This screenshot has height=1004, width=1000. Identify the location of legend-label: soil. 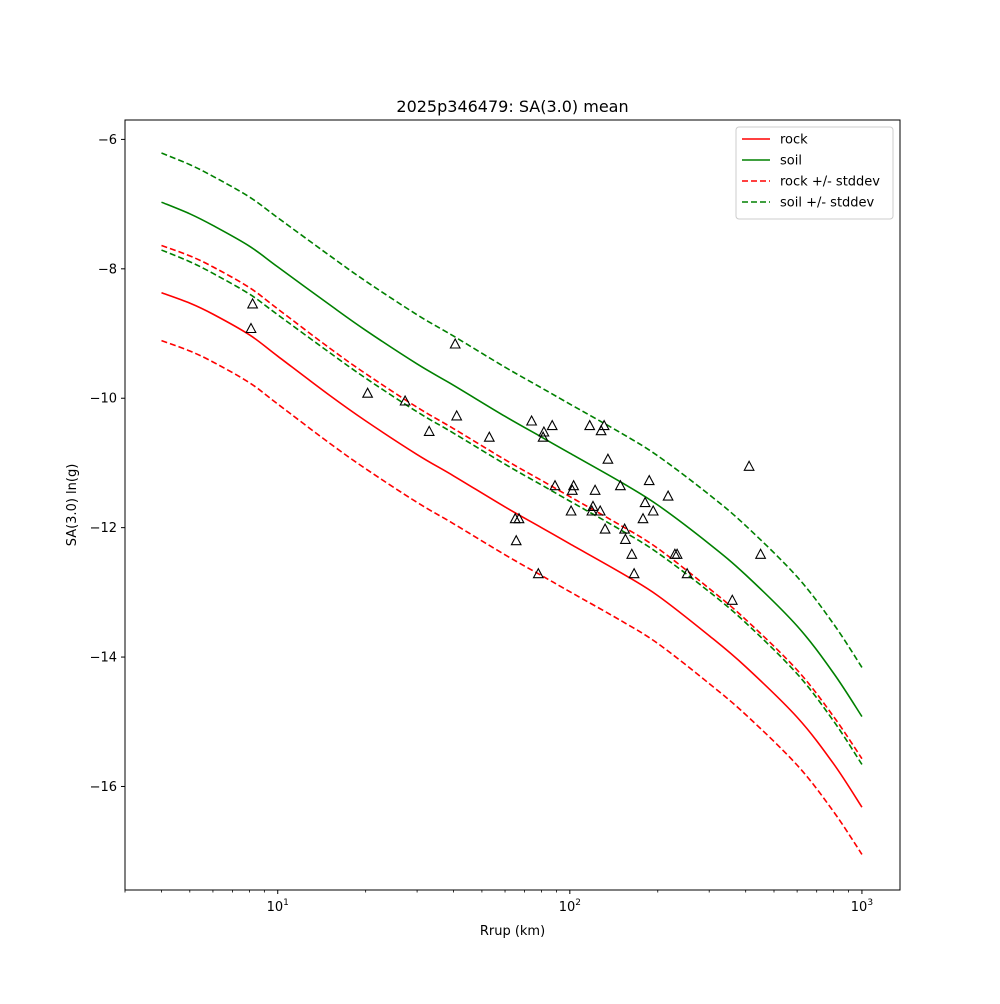
(791, 161).